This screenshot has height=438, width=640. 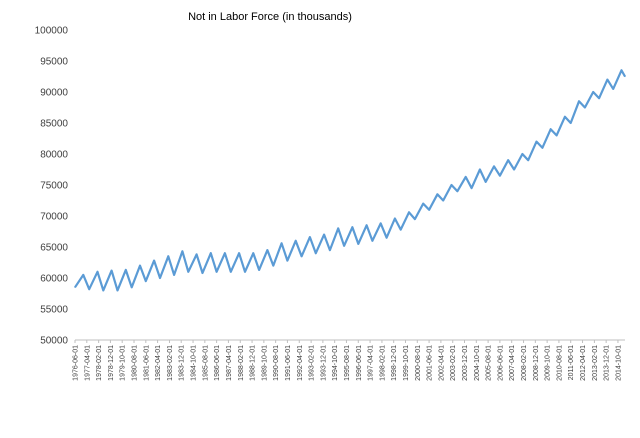 I want to click on x-tick-label: 2004-10-01, so click(x=477, y=363).